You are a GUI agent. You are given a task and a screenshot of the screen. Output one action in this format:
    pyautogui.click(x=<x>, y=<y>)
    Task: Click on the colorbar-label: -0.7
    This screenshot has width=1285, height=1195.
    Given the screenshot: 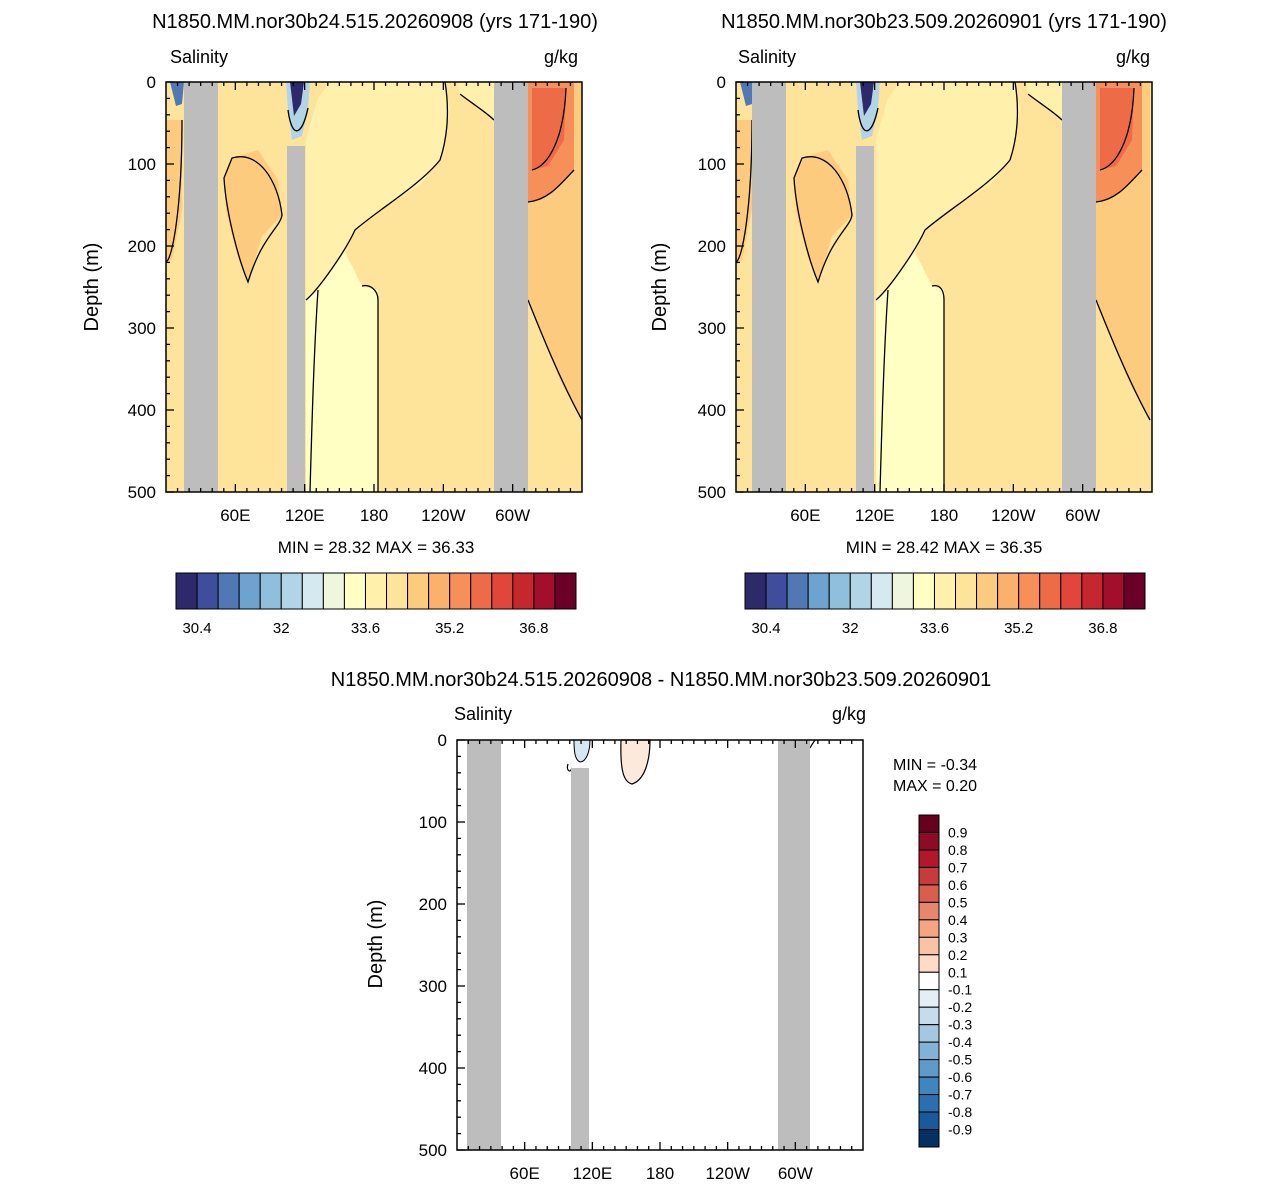 What is the action you would take?
    pyautogui.click(x=960, y=1095)
    